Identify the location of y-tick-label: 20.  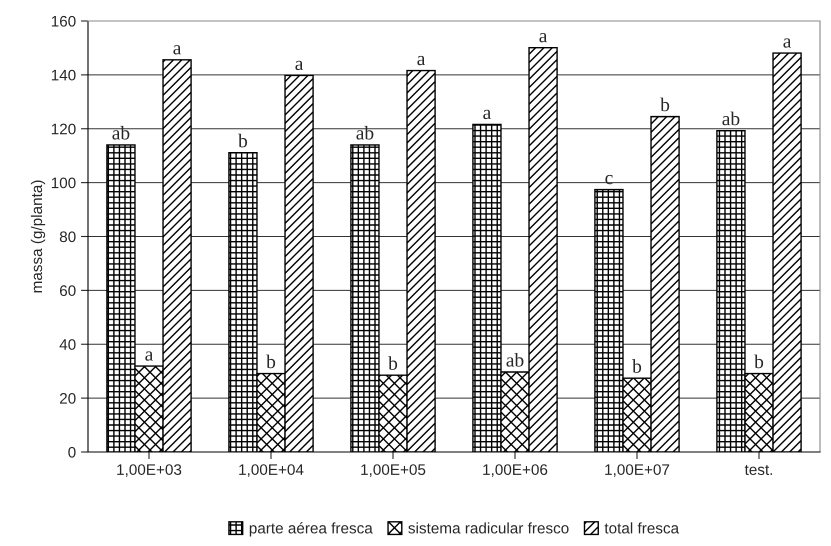
(68, 398).